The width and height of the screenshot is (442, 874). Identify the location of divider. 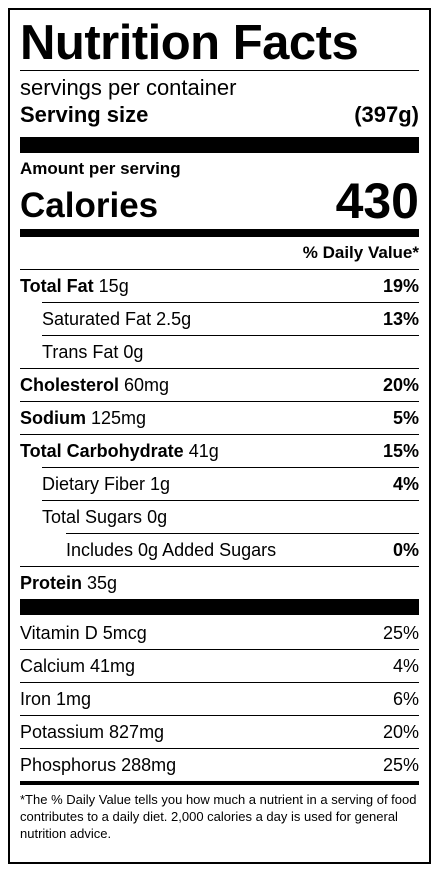
(219, 70).